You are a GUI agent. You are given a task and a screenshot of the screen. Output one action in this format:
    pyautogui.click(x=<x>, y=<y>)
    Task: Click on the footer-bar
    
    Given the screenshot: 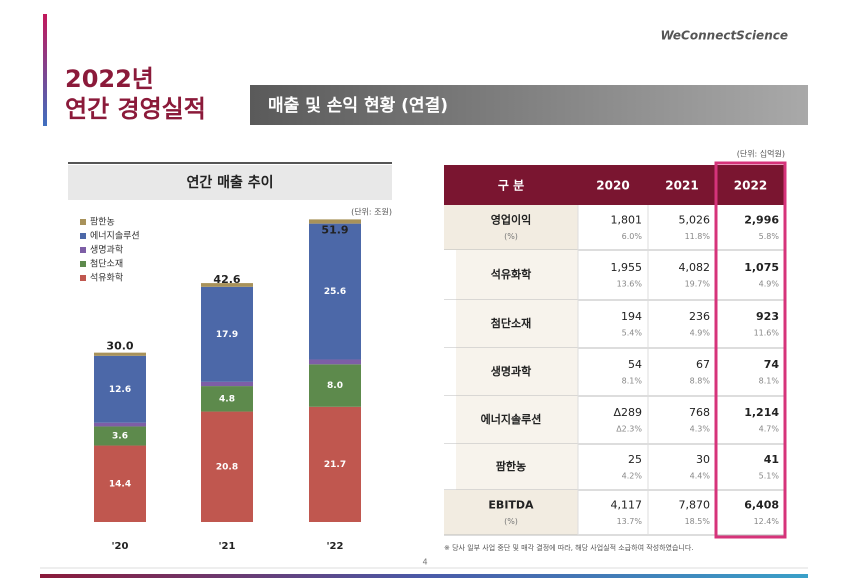 What is the action you would take?
    pyautogui.click(x=424, y=576)
    